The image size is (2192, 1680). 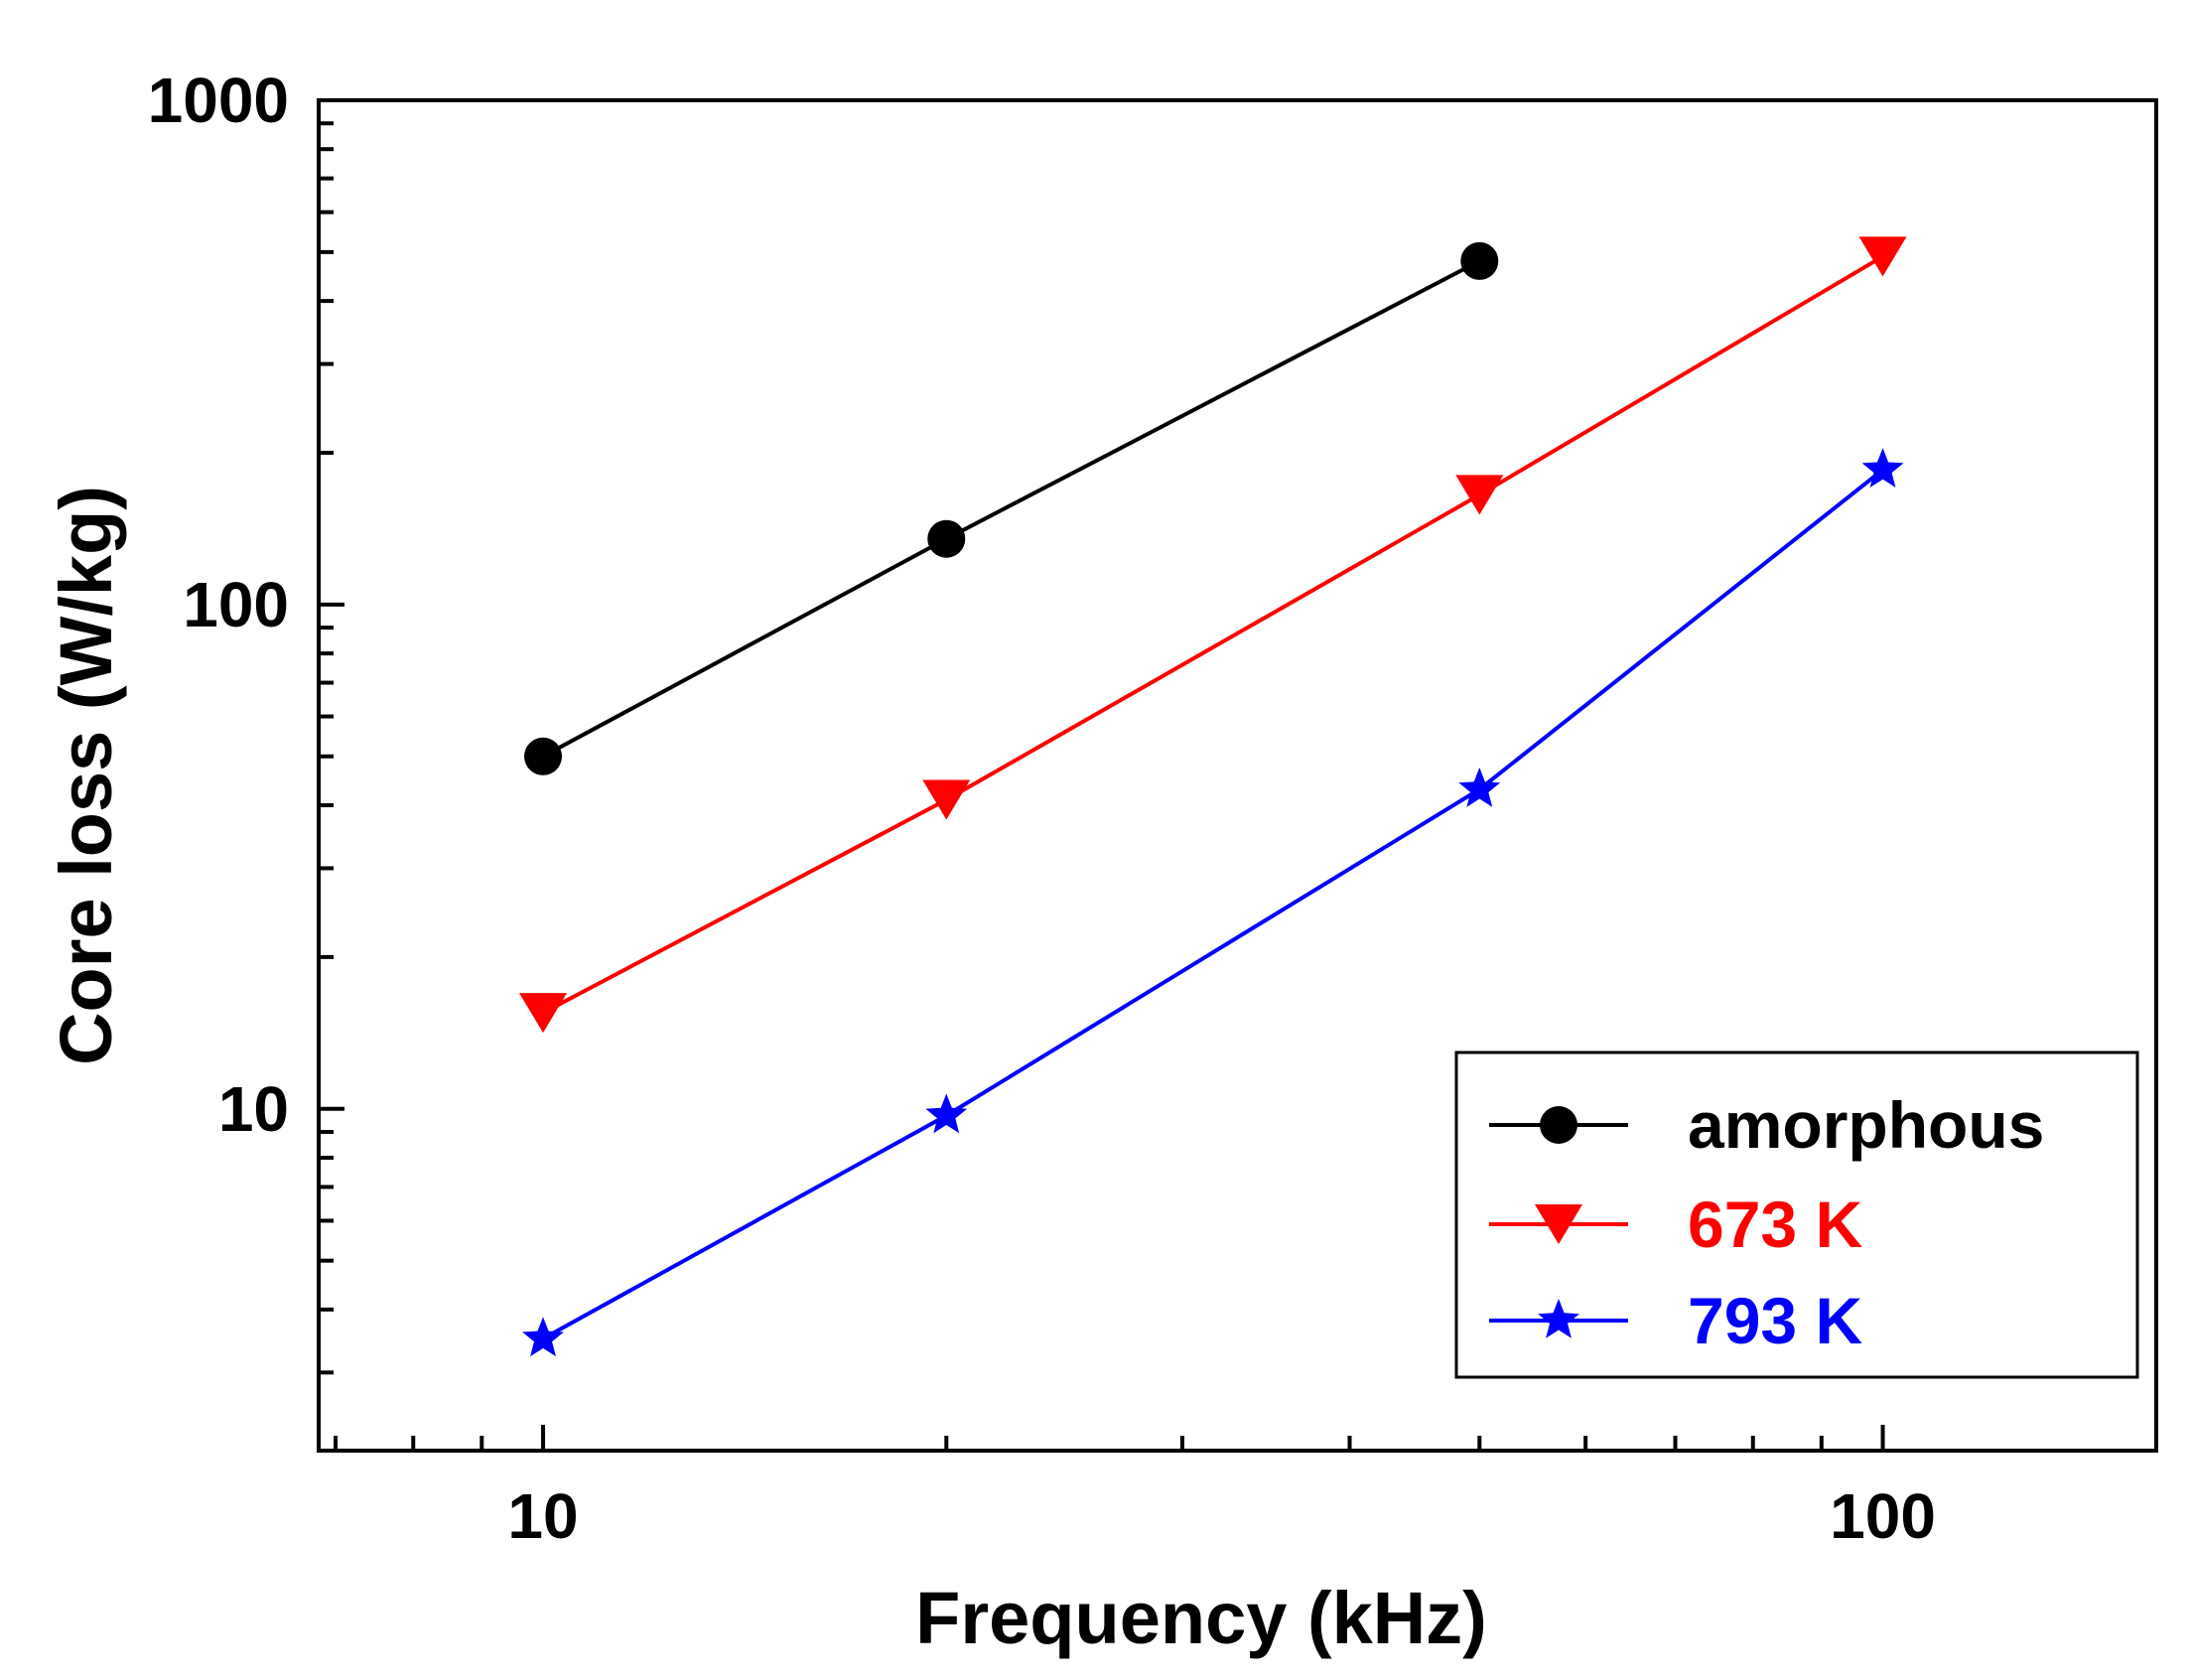 What do you see at coordinates (1883, 1516) in the screenshot?
I see `x-tick-label: 100` at bounding box center [1883, 1516].